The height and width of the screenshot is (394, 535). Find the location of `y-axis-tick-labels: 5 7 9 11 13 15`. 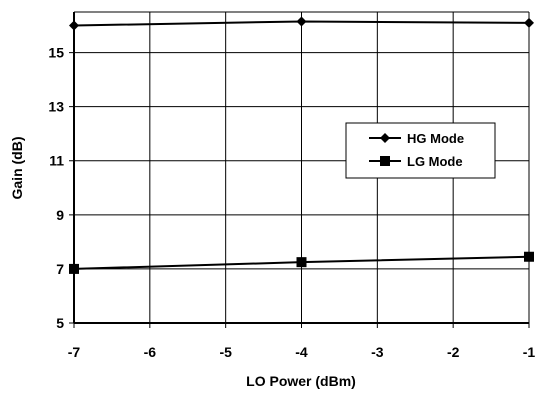

y-axis-tick-labels: 5 7 9 11 13 15 is located at coordinates (56, 188).